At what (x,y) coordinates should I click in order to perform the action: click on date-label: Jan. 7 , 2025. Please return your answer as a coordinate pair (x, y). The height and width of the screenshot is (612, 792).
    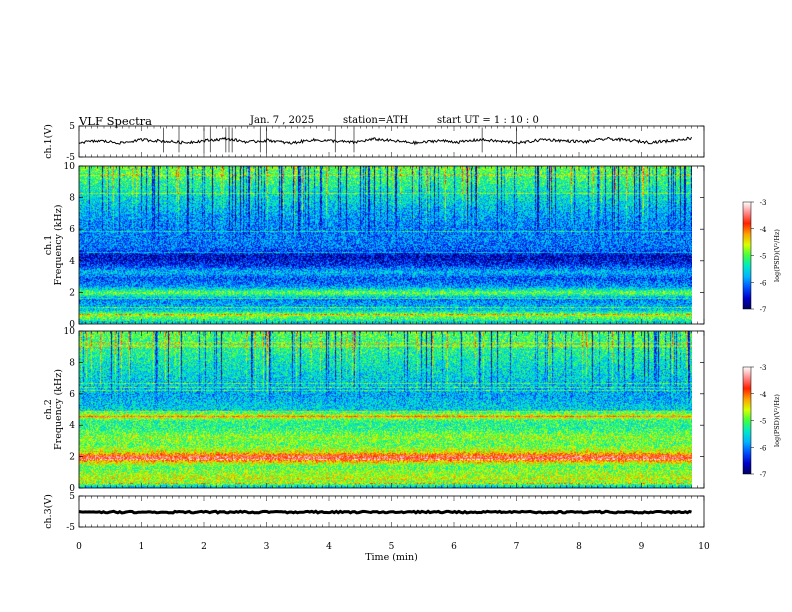
    Looking at the image, I should click on (282, 120).